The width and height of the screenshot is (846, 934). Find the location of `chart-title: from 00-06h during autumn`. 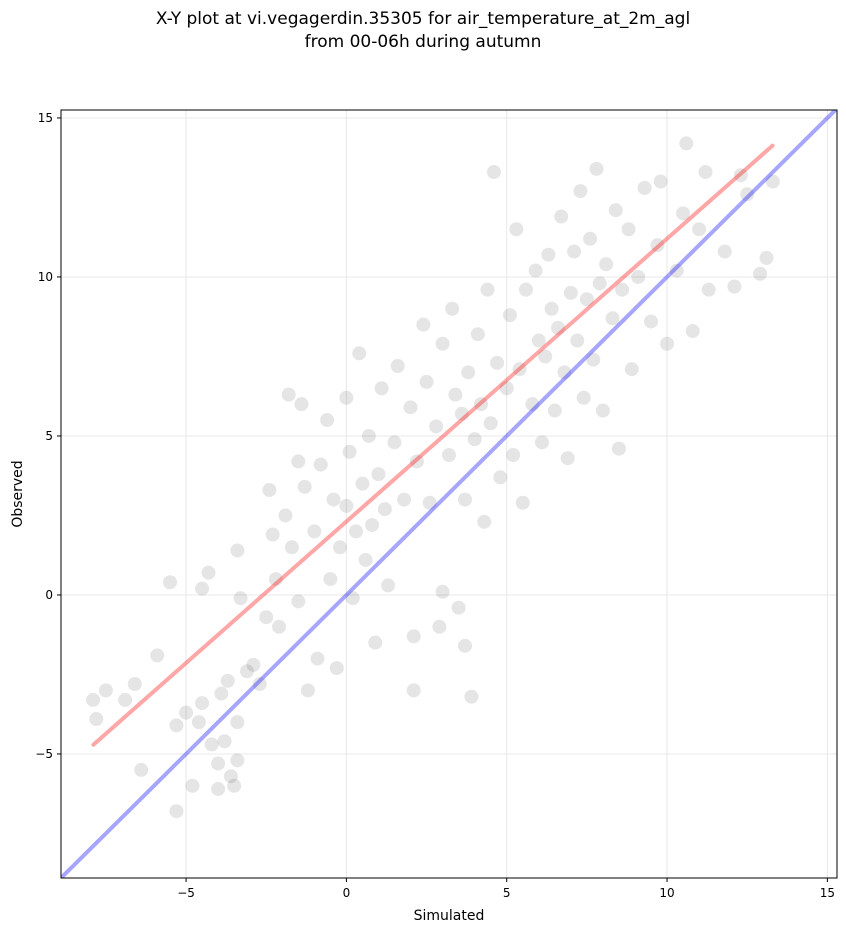

chart-title: from 00-06h during autumn is located at coordinates (423, 42).